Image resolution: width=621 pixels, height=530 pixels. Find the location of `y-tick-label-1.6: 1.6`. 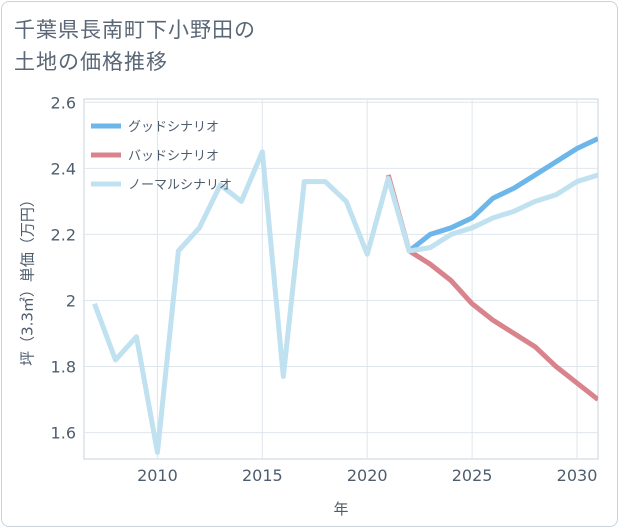

y-tick-label-1.6: 1.6 is located at coordinates (63, 433).